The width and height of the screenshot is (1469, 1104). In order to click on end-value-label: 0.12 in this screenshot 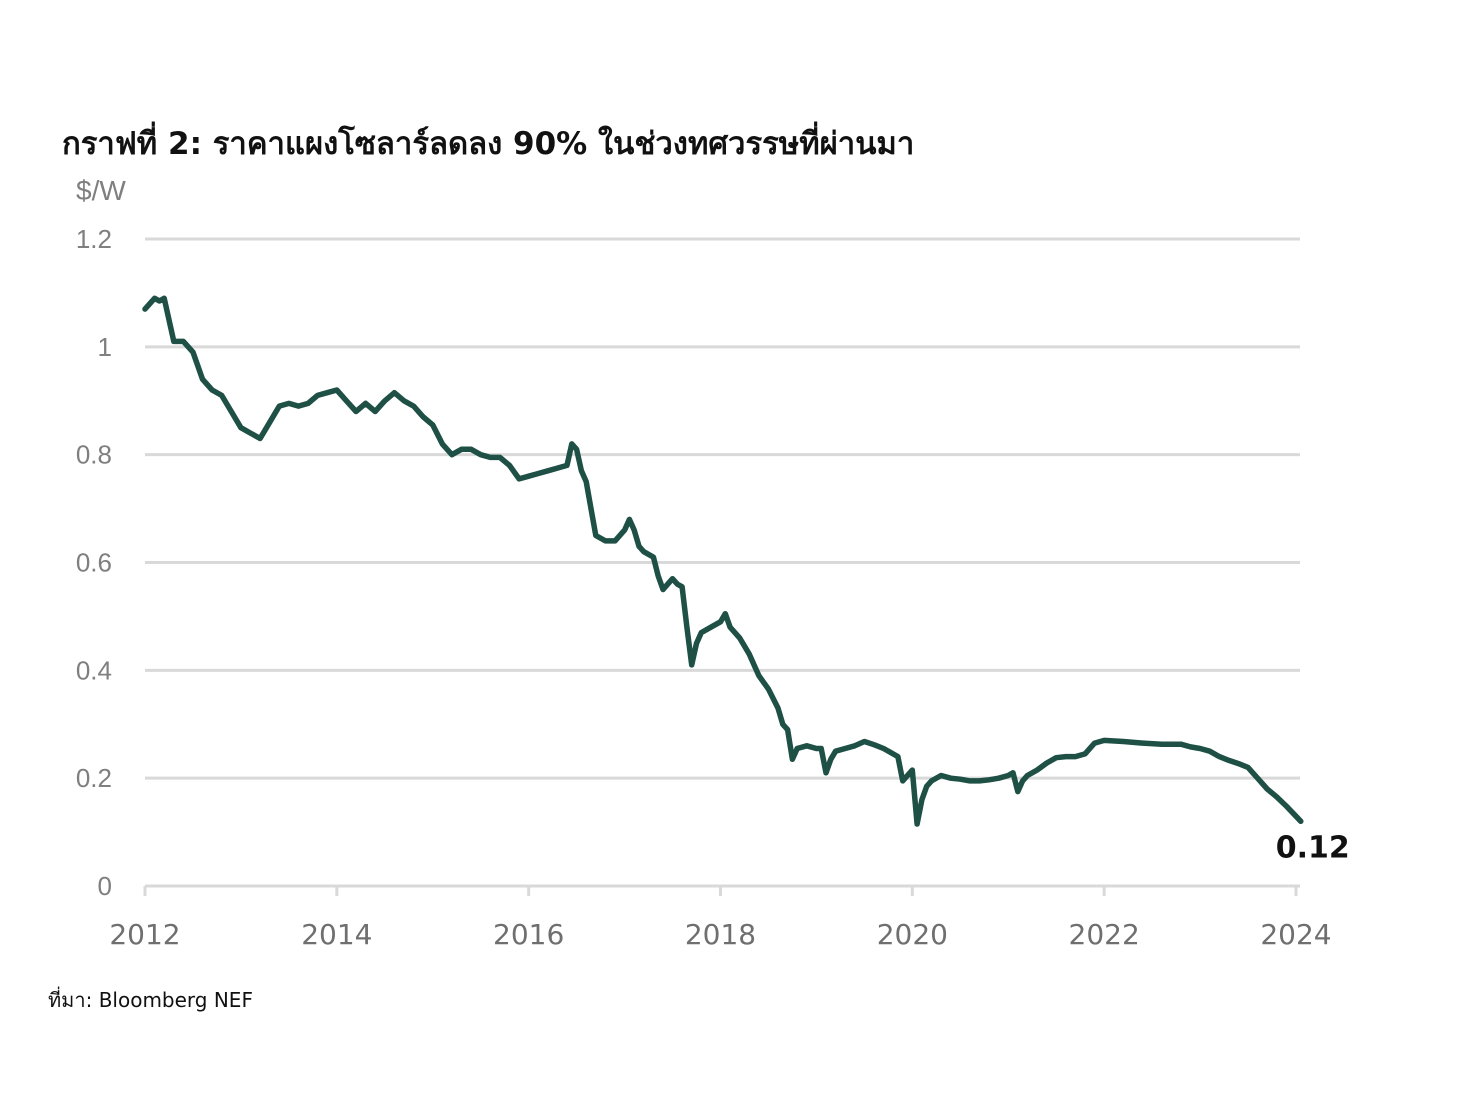, I will do `click(1313, 847)`.